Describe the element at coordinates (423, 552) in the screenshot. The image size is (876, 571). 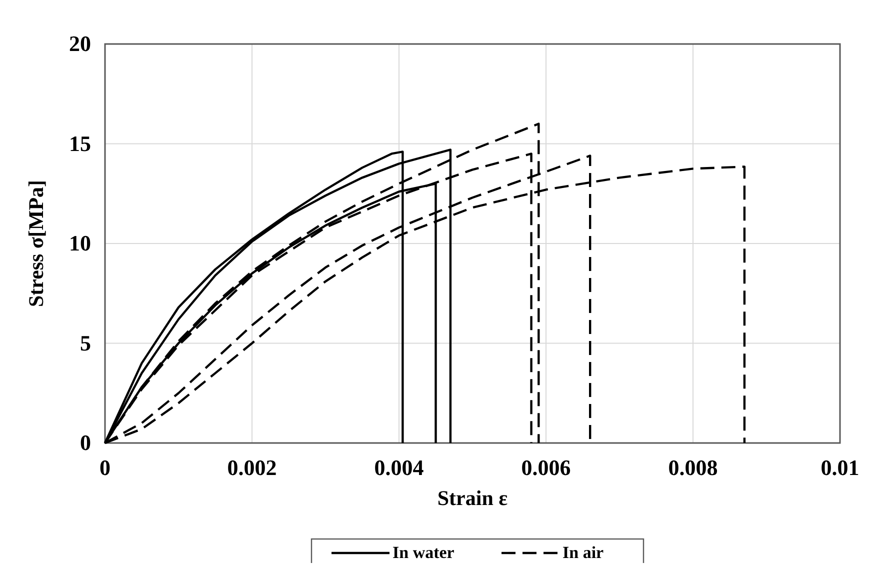
I see `legend-label: In water` at that location.